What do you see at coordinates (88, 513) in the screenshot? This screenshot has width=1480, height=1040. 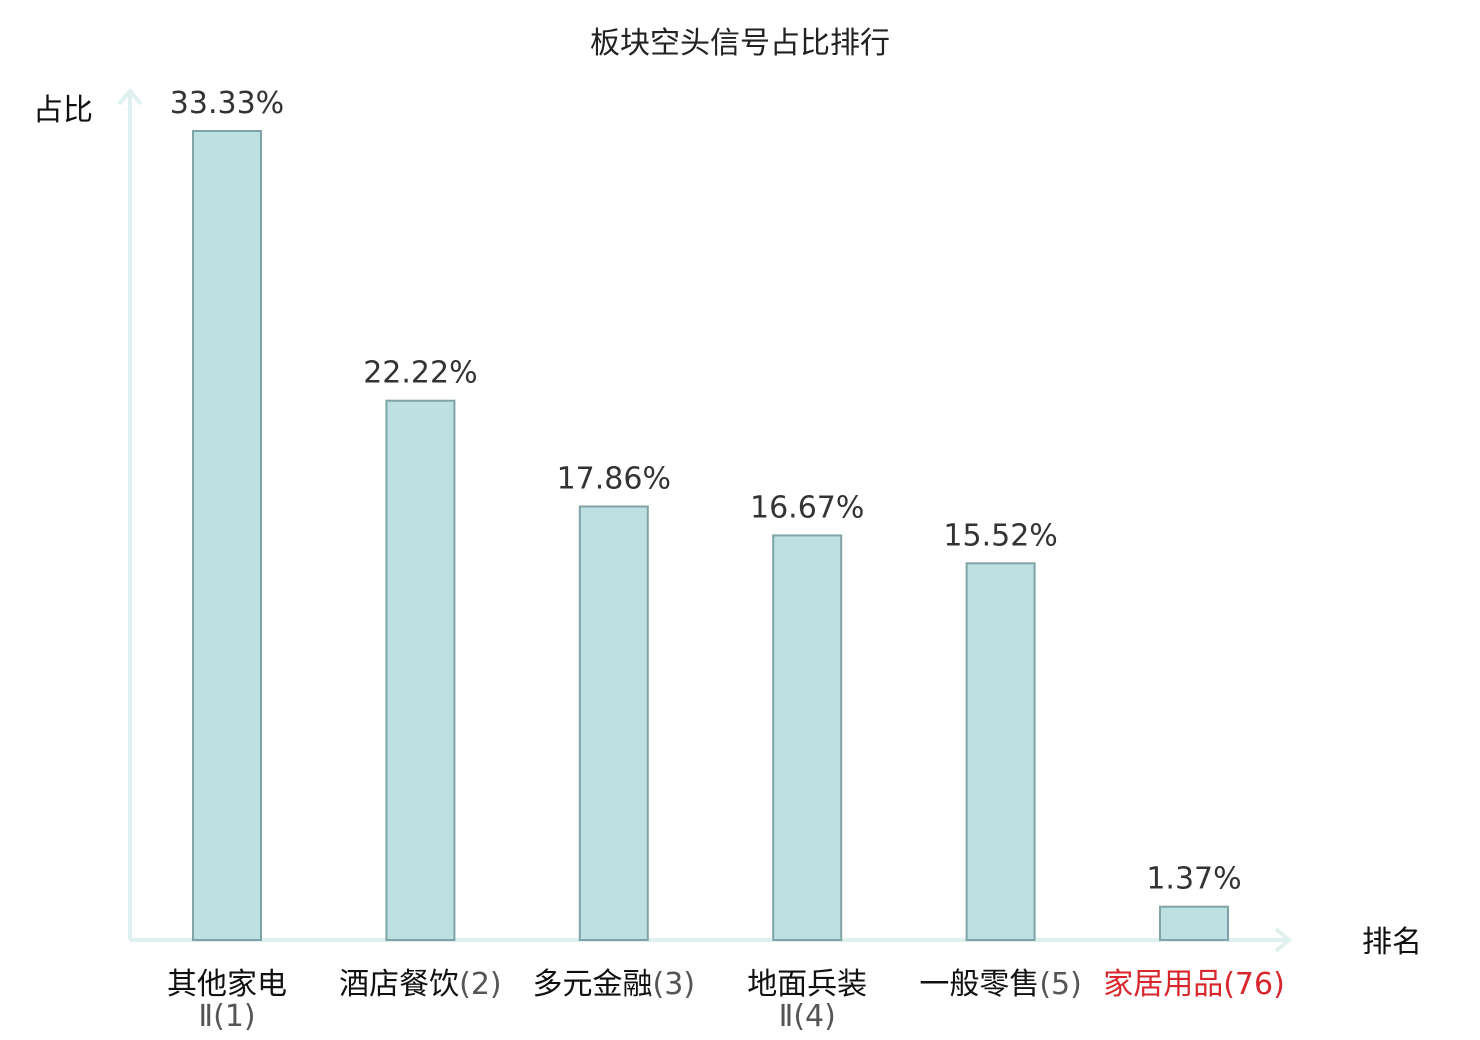 I see `y-axis: 占比` at bounding box center [88, 513].